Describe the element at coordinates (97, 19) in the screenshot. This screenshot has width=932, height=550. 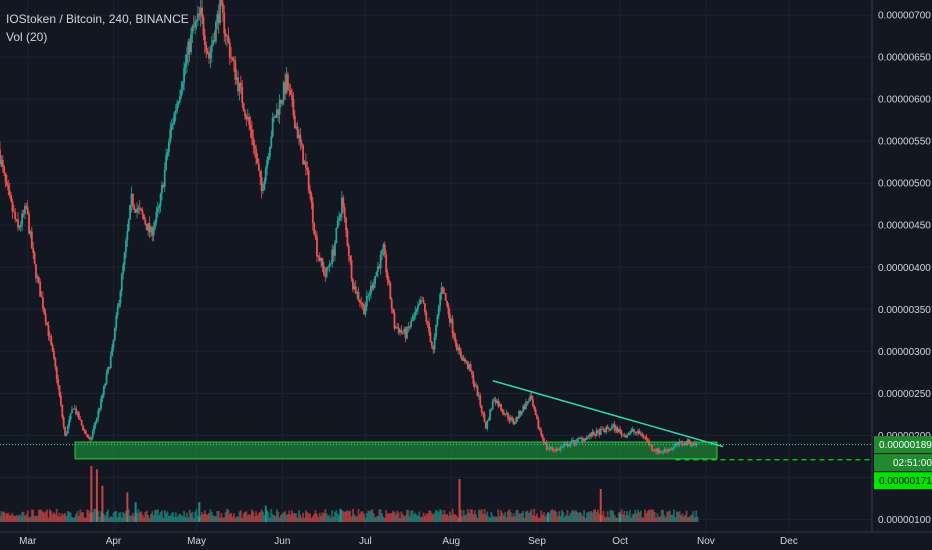
I see `symbol-title: IOStoken / Bitcoin, 240, BINANCE` at that location.